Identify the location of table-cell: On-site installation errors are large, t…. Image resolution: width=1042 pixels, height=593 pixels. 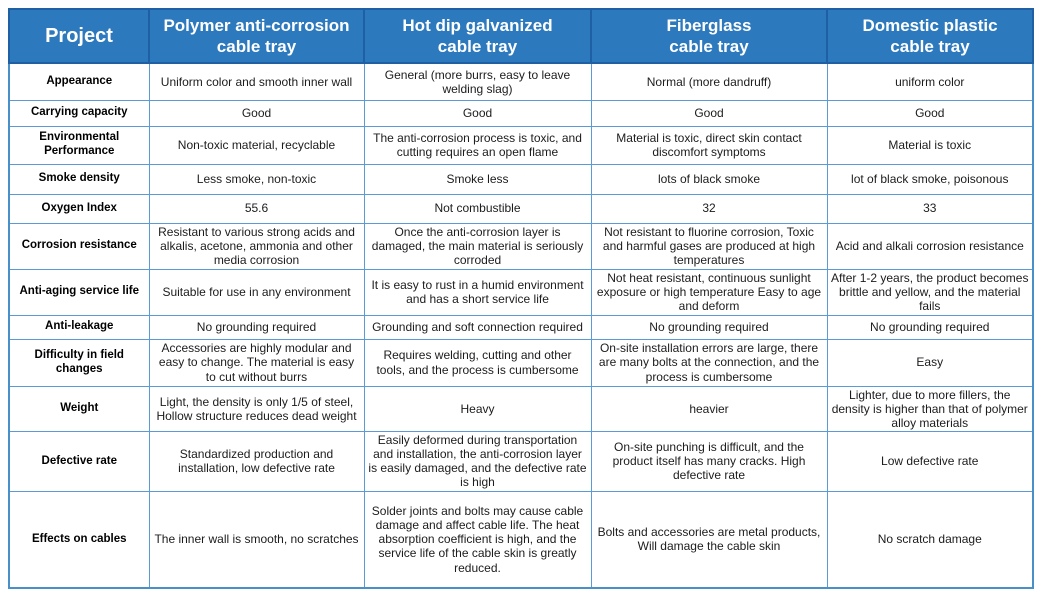
(709, 362).